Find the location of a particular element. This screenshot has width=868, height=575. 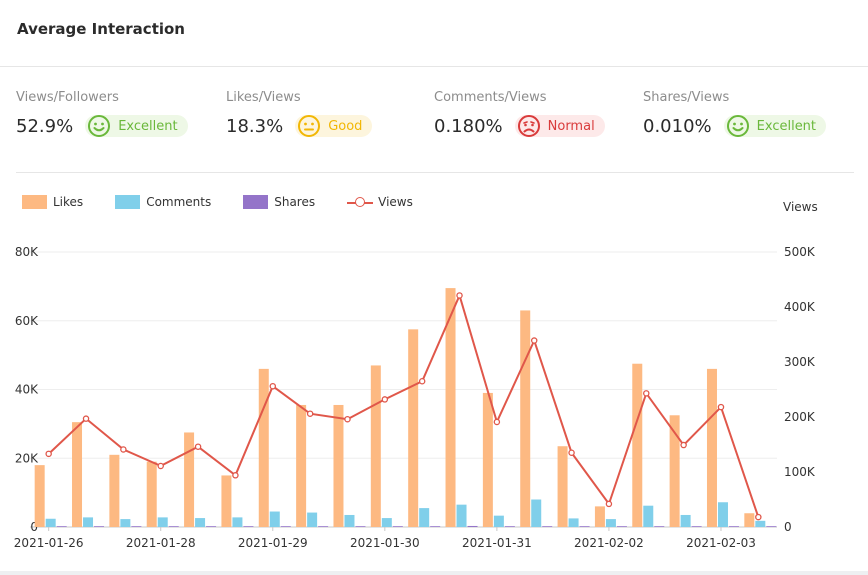

metric-views-followers: Views/Followers 52.9% Excellent is located at coordinates (116, 113).